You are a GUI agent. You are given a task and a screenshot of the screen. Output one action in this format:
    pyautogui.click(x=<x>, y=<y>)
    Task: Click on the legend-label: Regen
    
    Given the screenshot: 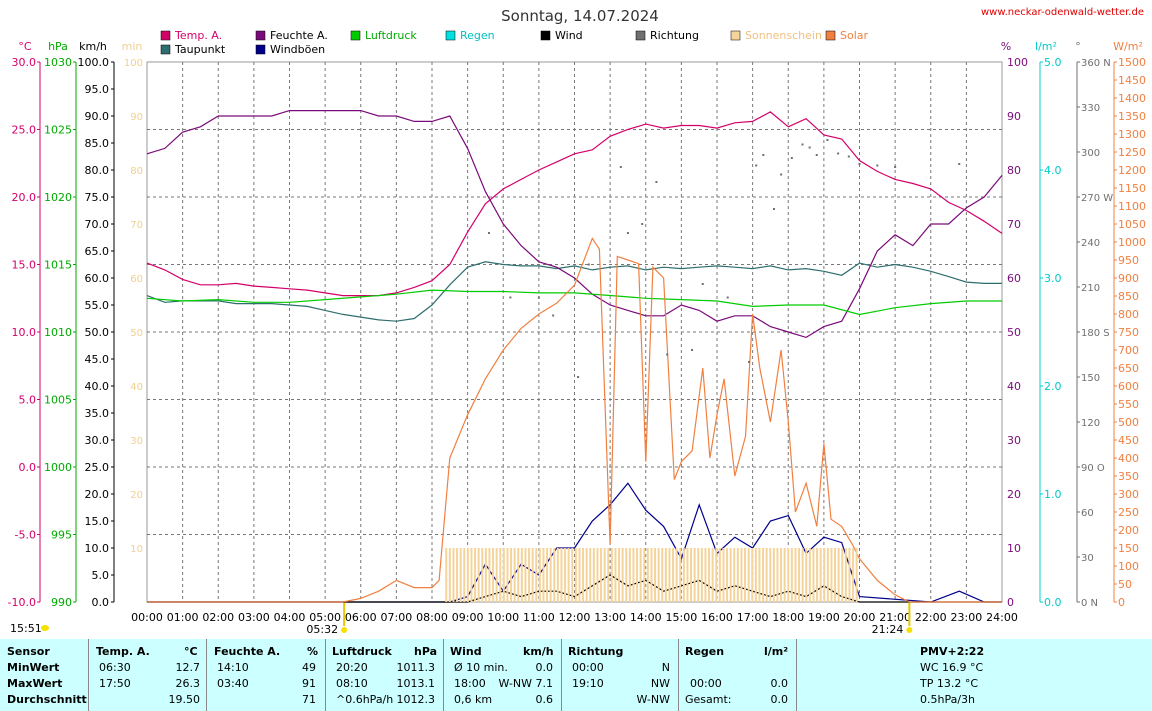 What is the action you would take?
    pyautogui.click(x=477, y=35)
    